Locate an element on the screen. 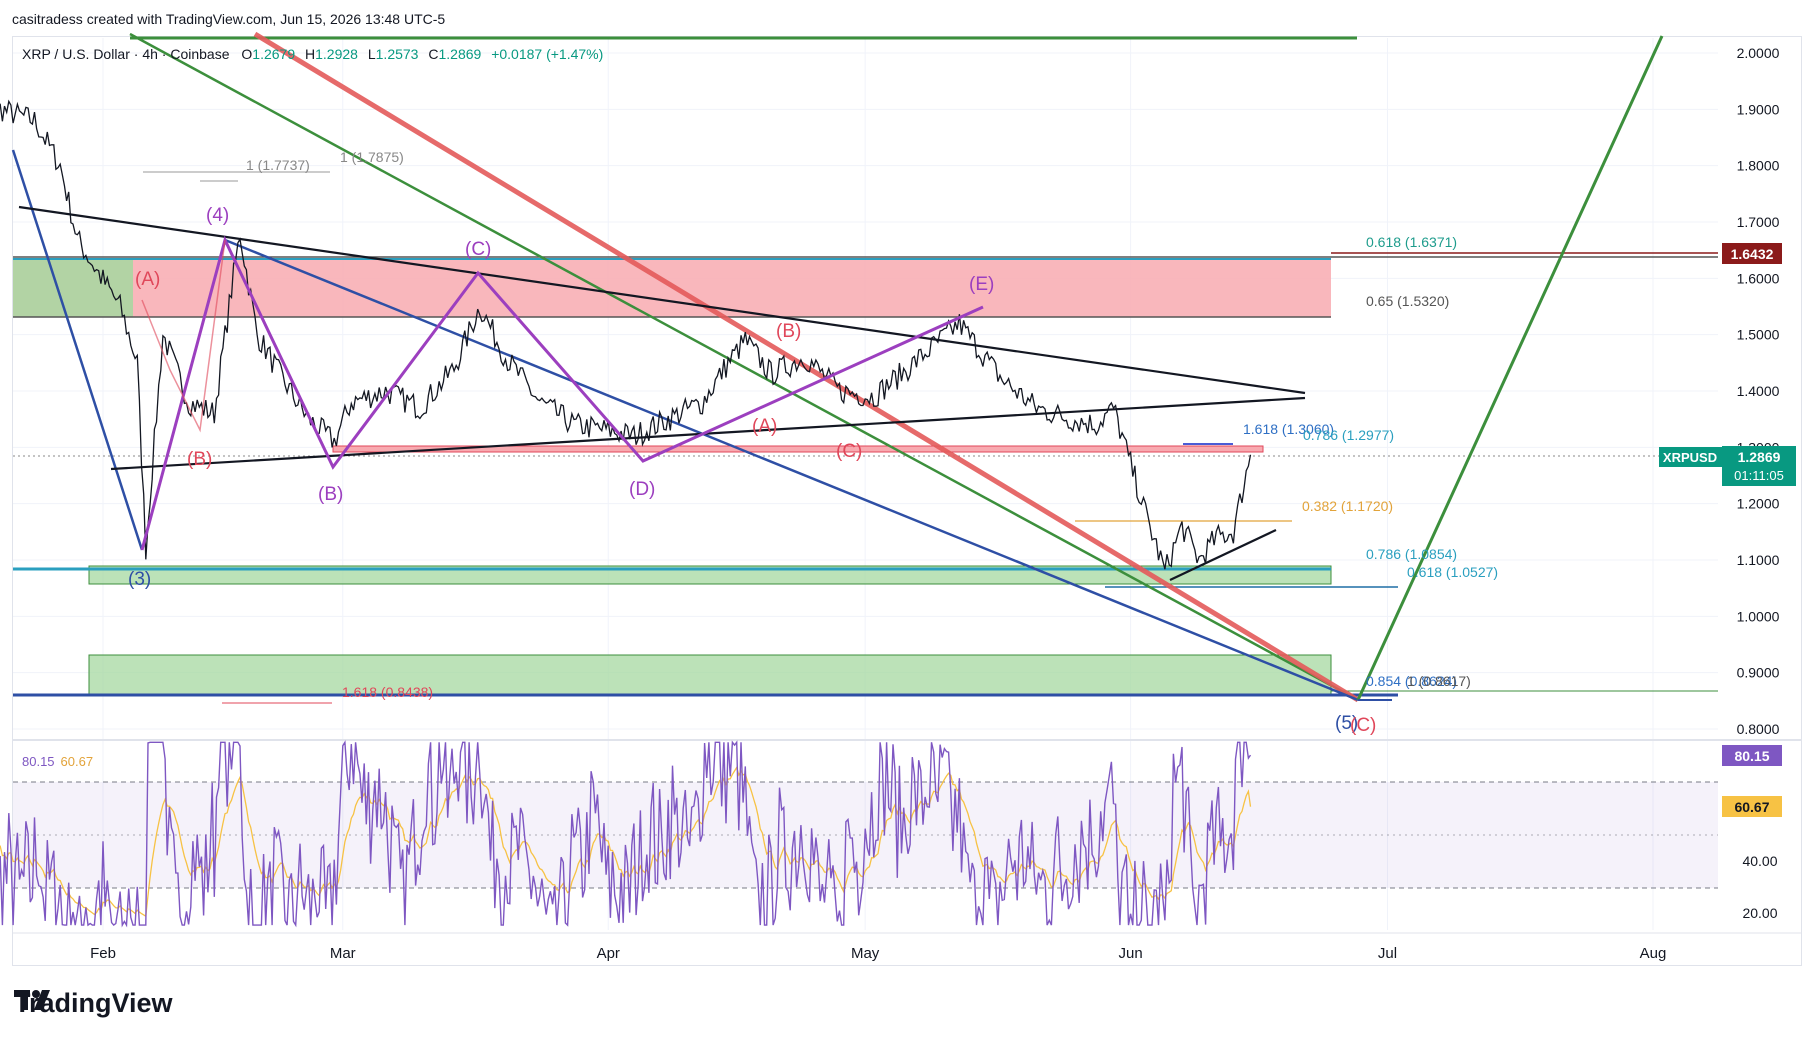 The image size is (1814, 1041). fib-label-1-1.7737: 1 (1.7737) is located at coordinates (278, 165).